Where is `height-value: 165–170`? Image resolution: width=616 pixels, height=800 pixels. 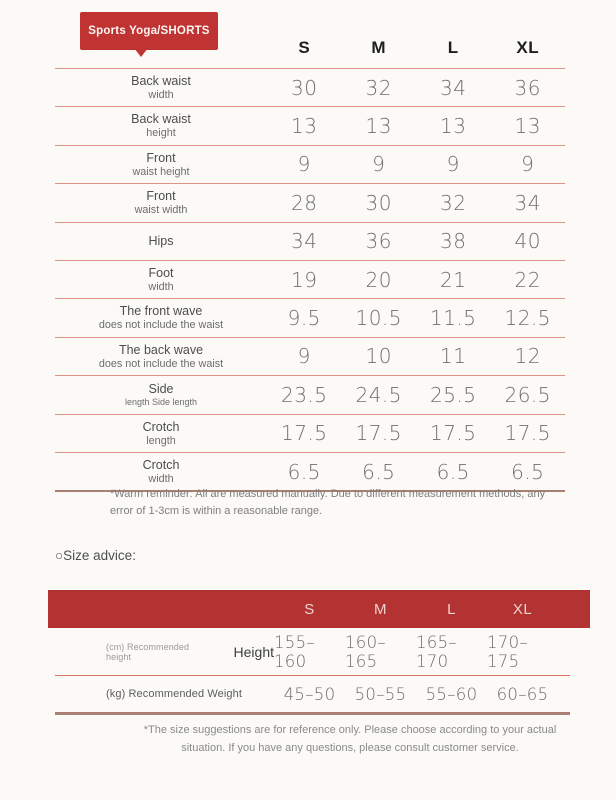 height-value: 165–170 is located at coordinates (436, 651).